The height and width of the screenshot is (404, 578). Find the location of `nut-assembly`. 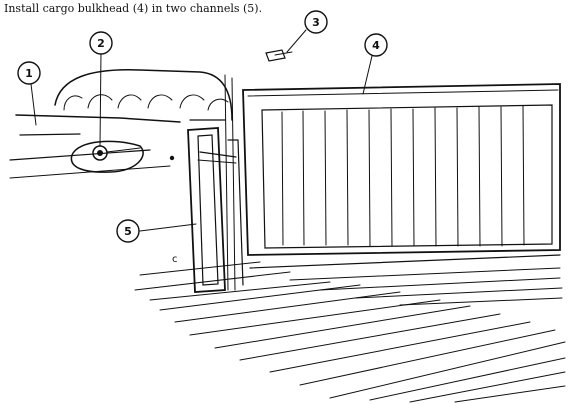

nut-assembly is located at coordinates (107, 156).